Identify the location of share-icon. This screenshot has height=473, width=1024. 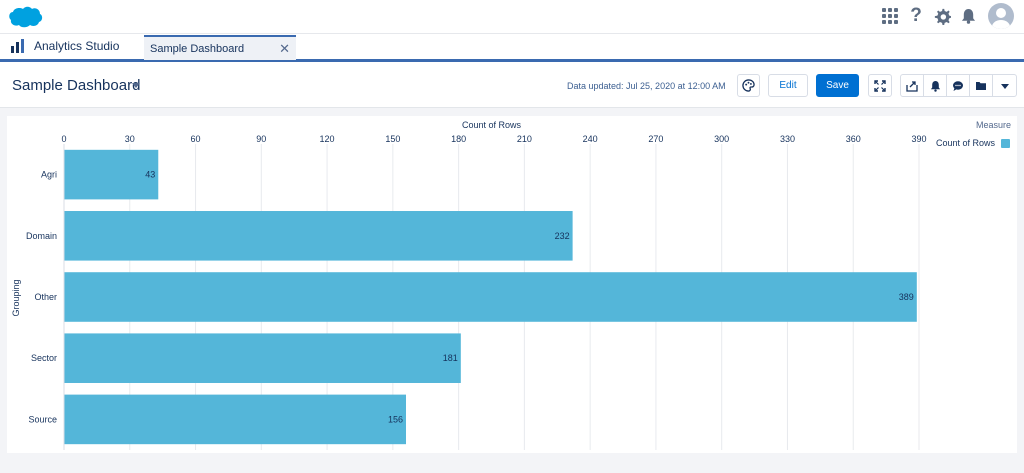
(912, 86).